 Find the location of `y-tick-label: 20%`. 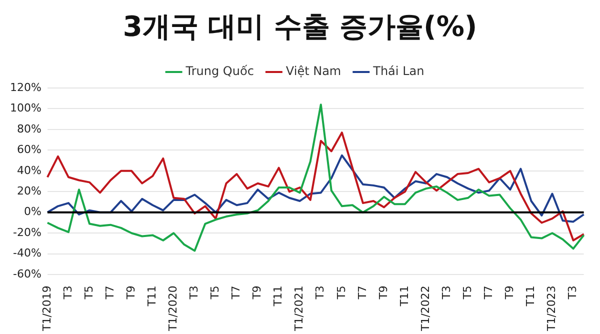

y-tick-label: 20% is located at coordinates (29, 191).